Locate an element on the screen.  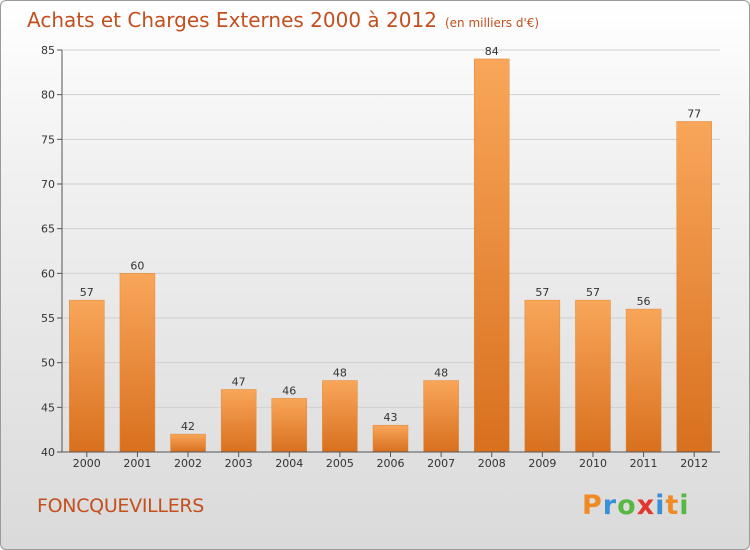
commune-name: FONCQUEVILLERS is located at coordinates (121, 506).